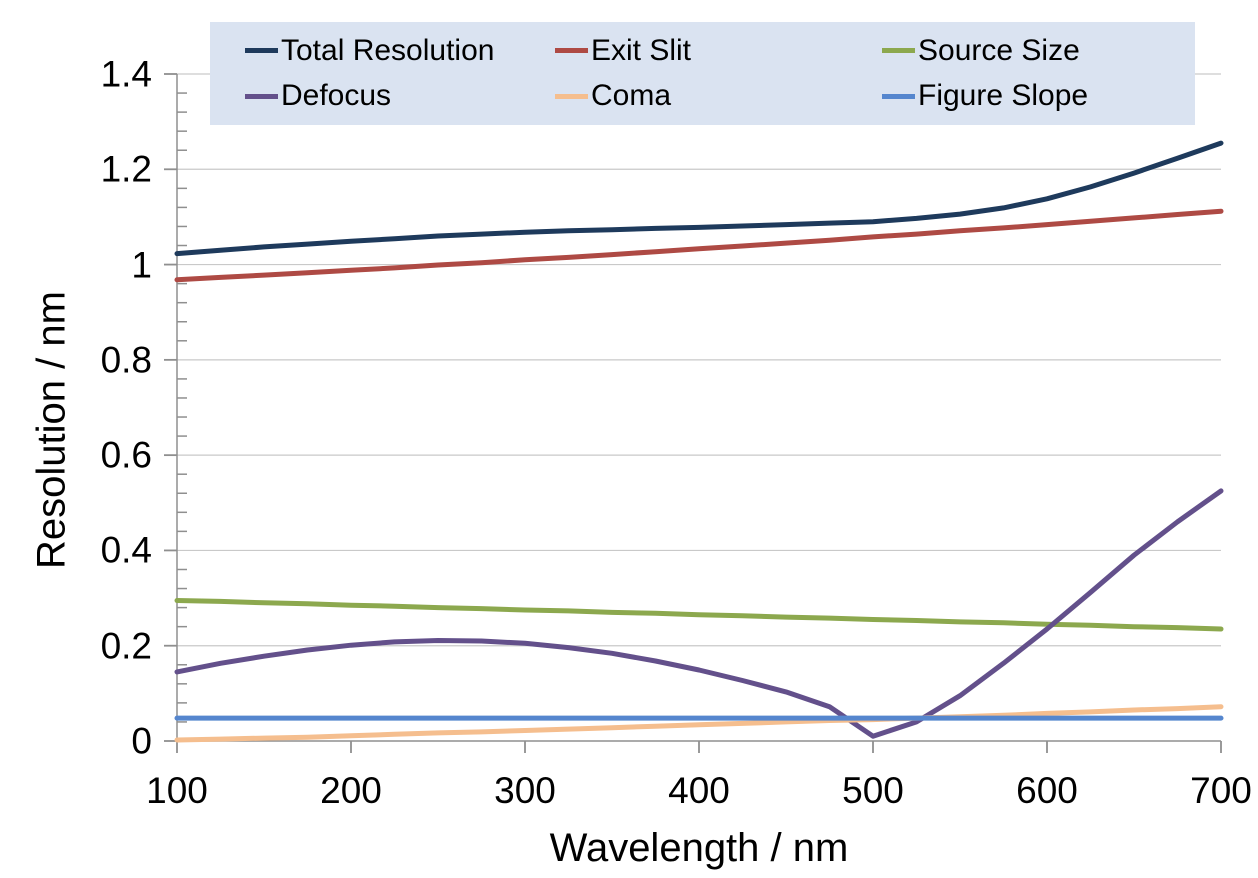  I want to click on series-line-source-size, so click(699, 615).